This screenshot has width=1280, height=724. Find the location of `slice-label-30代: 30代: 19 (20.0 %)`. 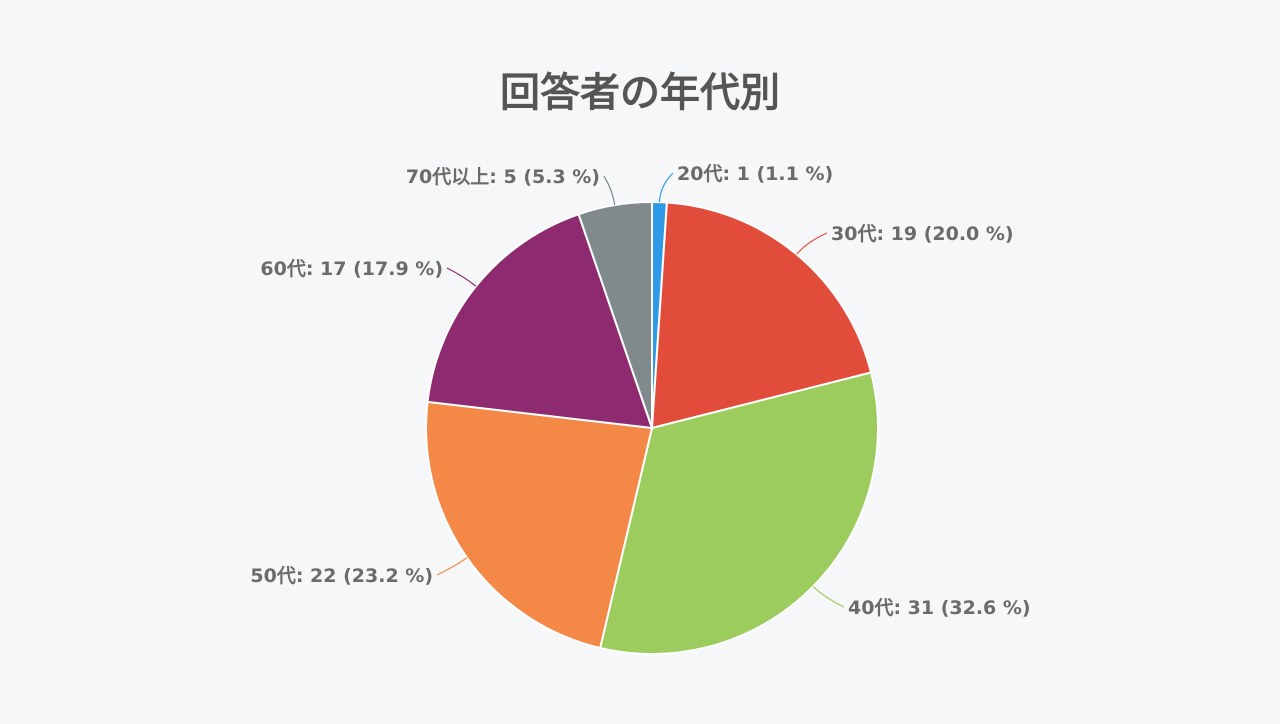

slice-label-30代: 30代: 19 (20.0 %) is located at coordinates (922, 234).